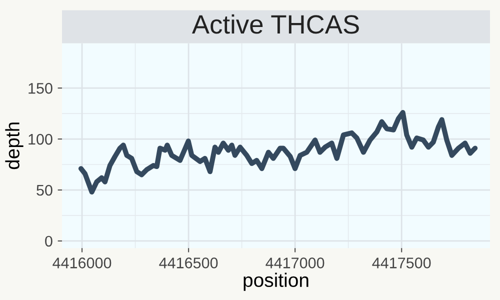 The image size is (500, 300). What do you see at coordinates (40, 139) in the screenshot?
I see `y-tick-label: 100` at bounding box center [40, 139].